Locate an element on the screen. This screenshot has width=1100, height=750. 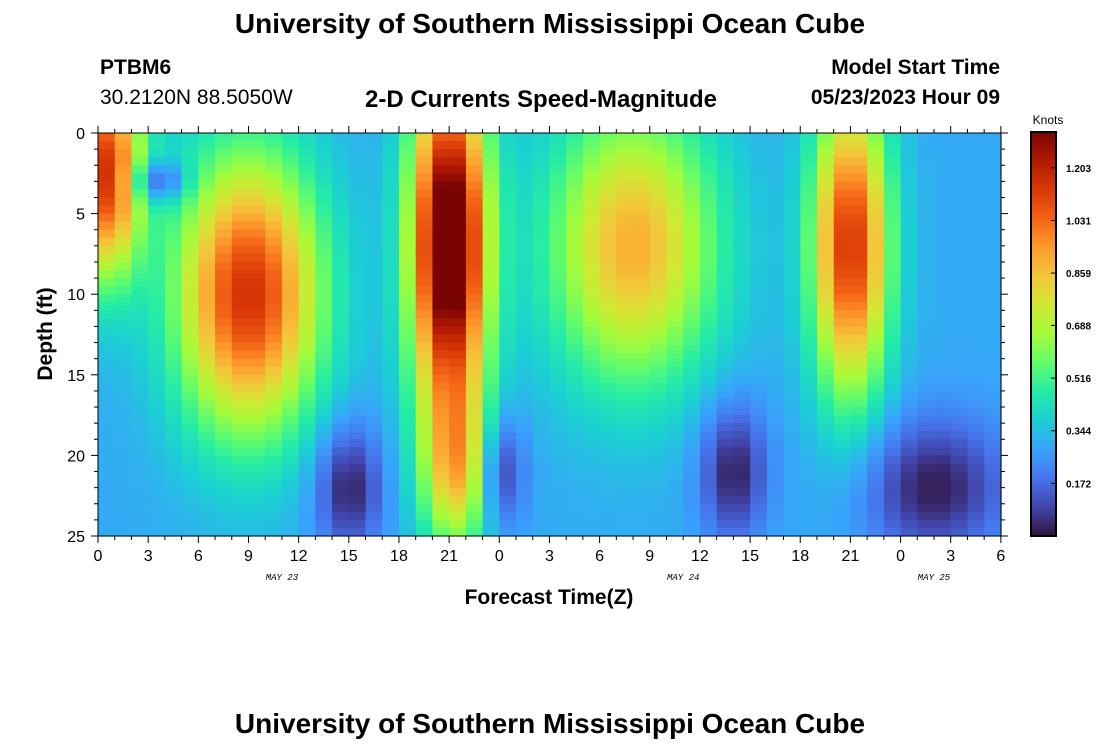
date-label: MAY 24 is located at coordinates (683, 578).